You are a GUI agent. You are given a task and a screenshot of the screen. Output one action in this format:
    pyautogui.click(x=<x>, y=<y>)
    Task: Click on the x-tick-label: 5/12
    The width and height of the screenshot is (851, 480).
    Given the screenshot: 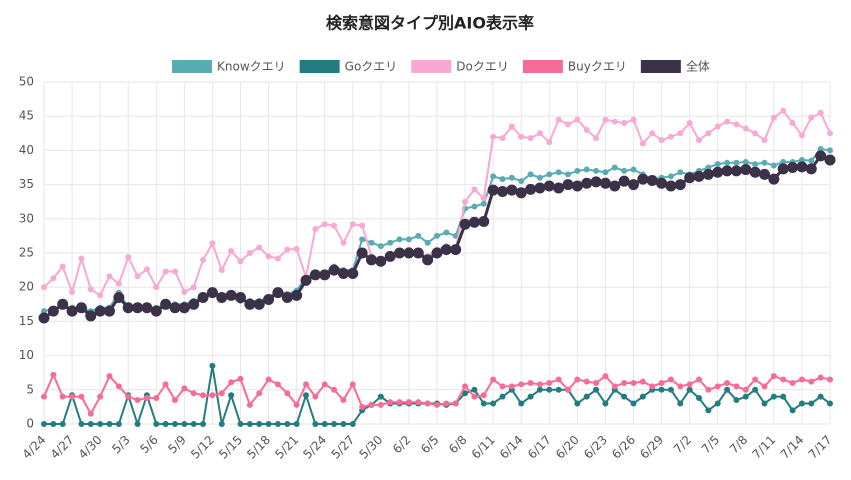 What is the action you would take?
    pyautogui.click(x=202, y=447)
    